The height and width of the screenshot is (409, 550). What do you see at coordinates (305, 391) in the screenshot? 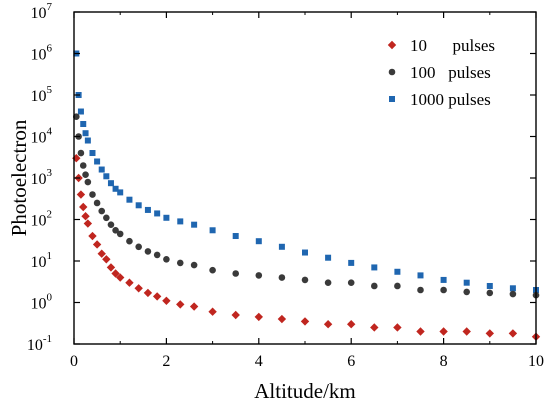
I see `x-axis-title: Altitude/km` at bounding box center [305, 391].